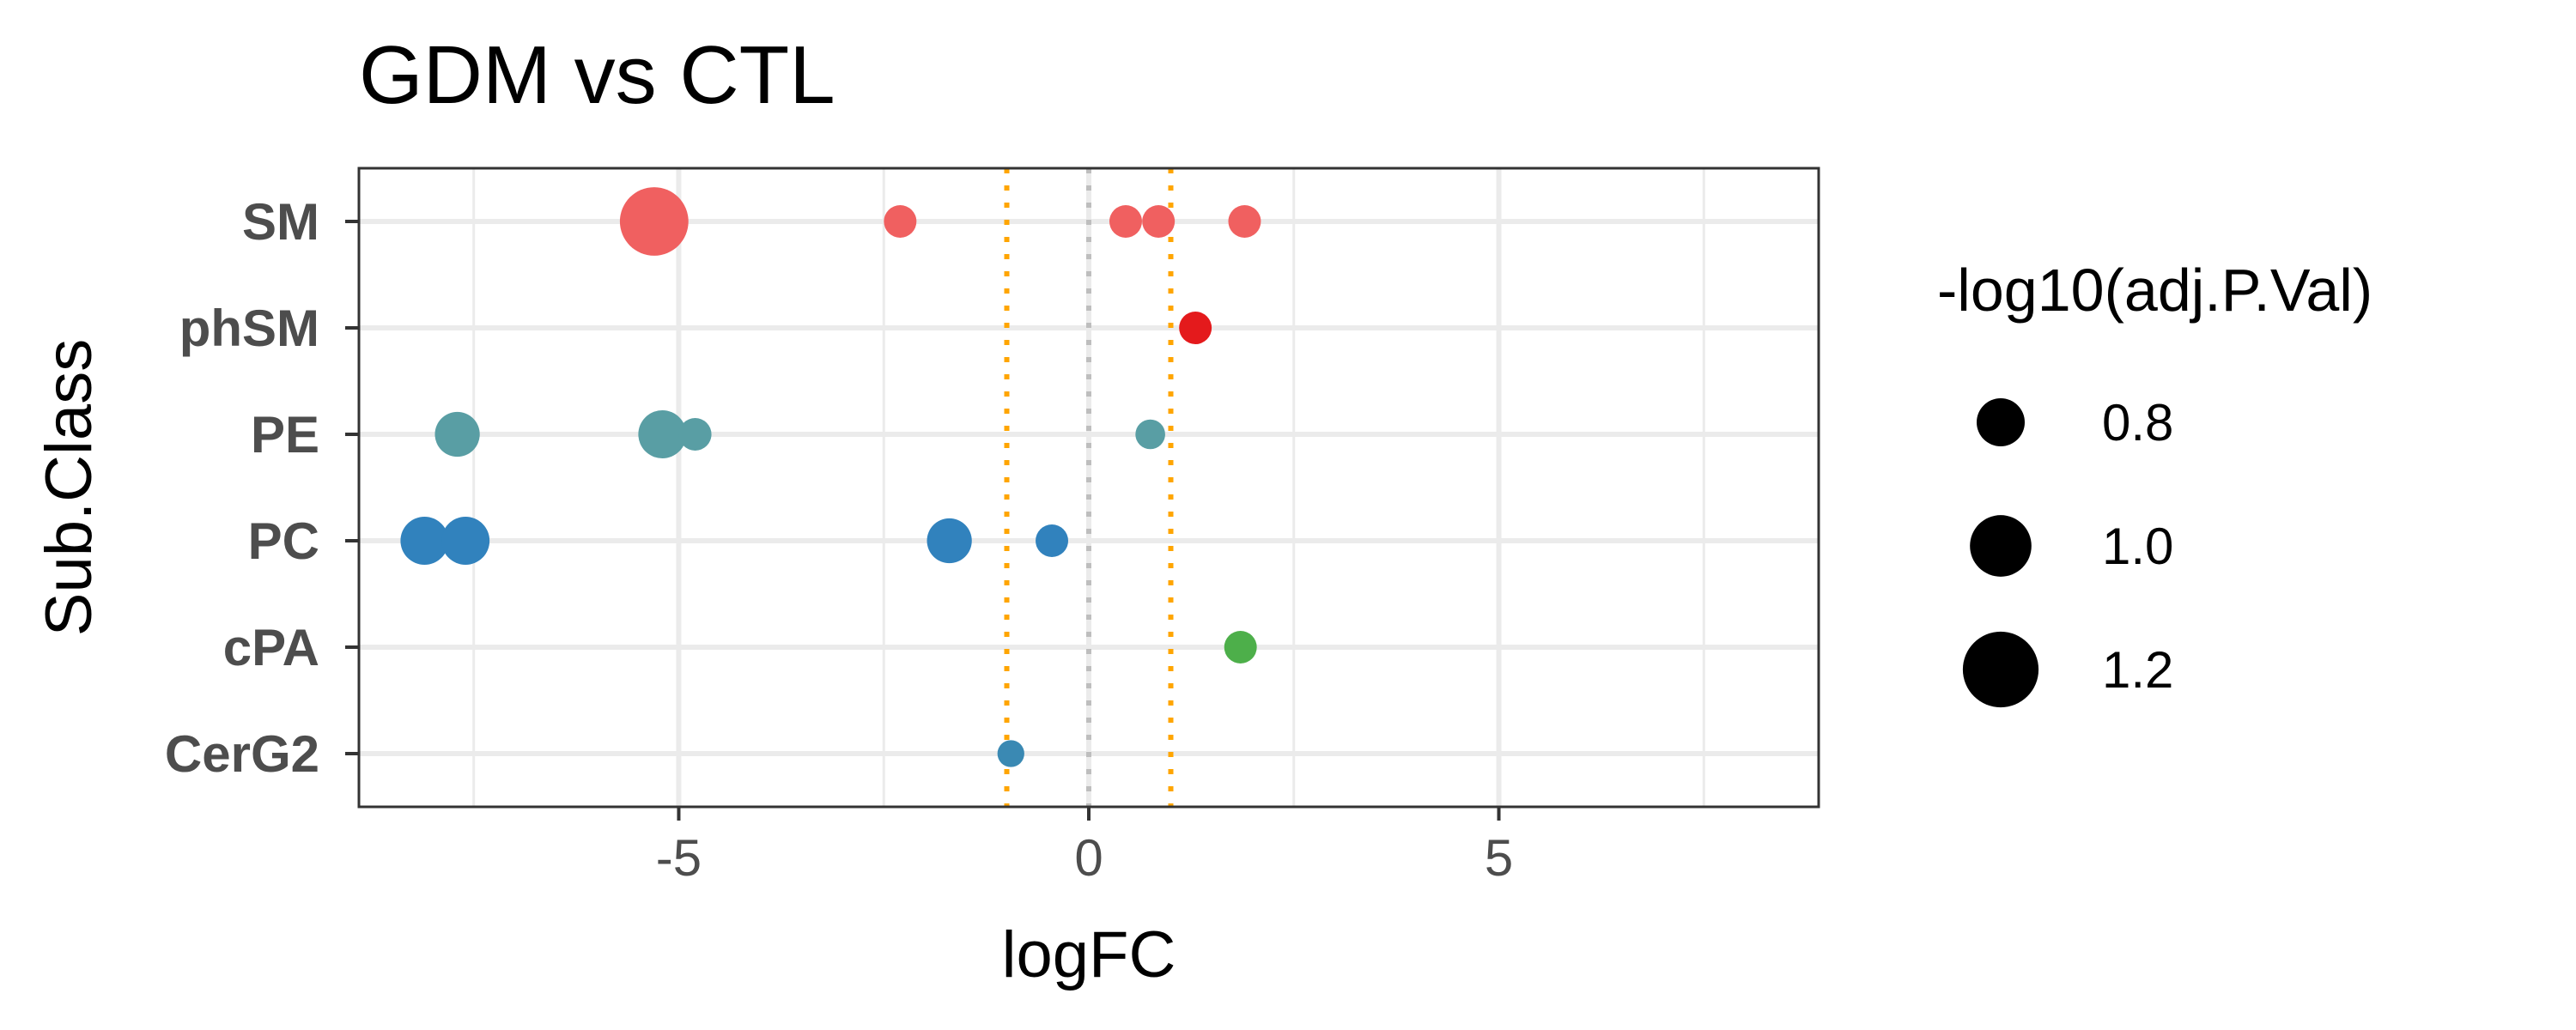 This screenshot has width=2576, height=1030. Describe the element at coordinates (262, 488) in the screenshot. I see `y-axis: CerG2 cPA PC PE phSM SM` at that location.